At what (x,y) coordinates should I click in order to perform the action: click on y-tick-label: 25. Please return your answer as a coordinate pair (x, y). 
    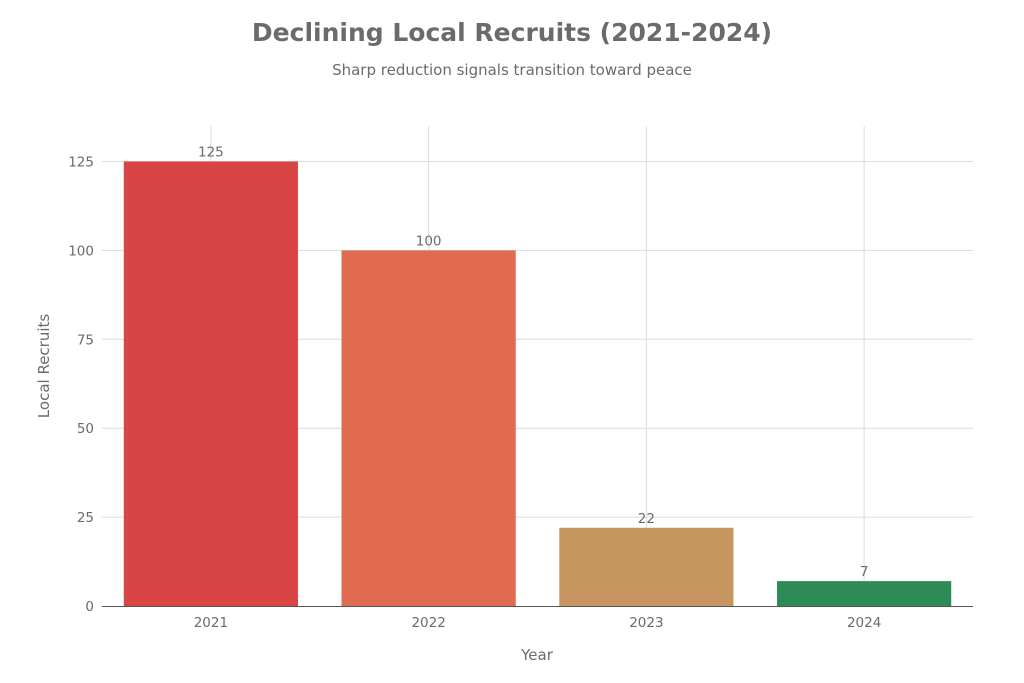
    Looking at the image, I should click on (85, 518).